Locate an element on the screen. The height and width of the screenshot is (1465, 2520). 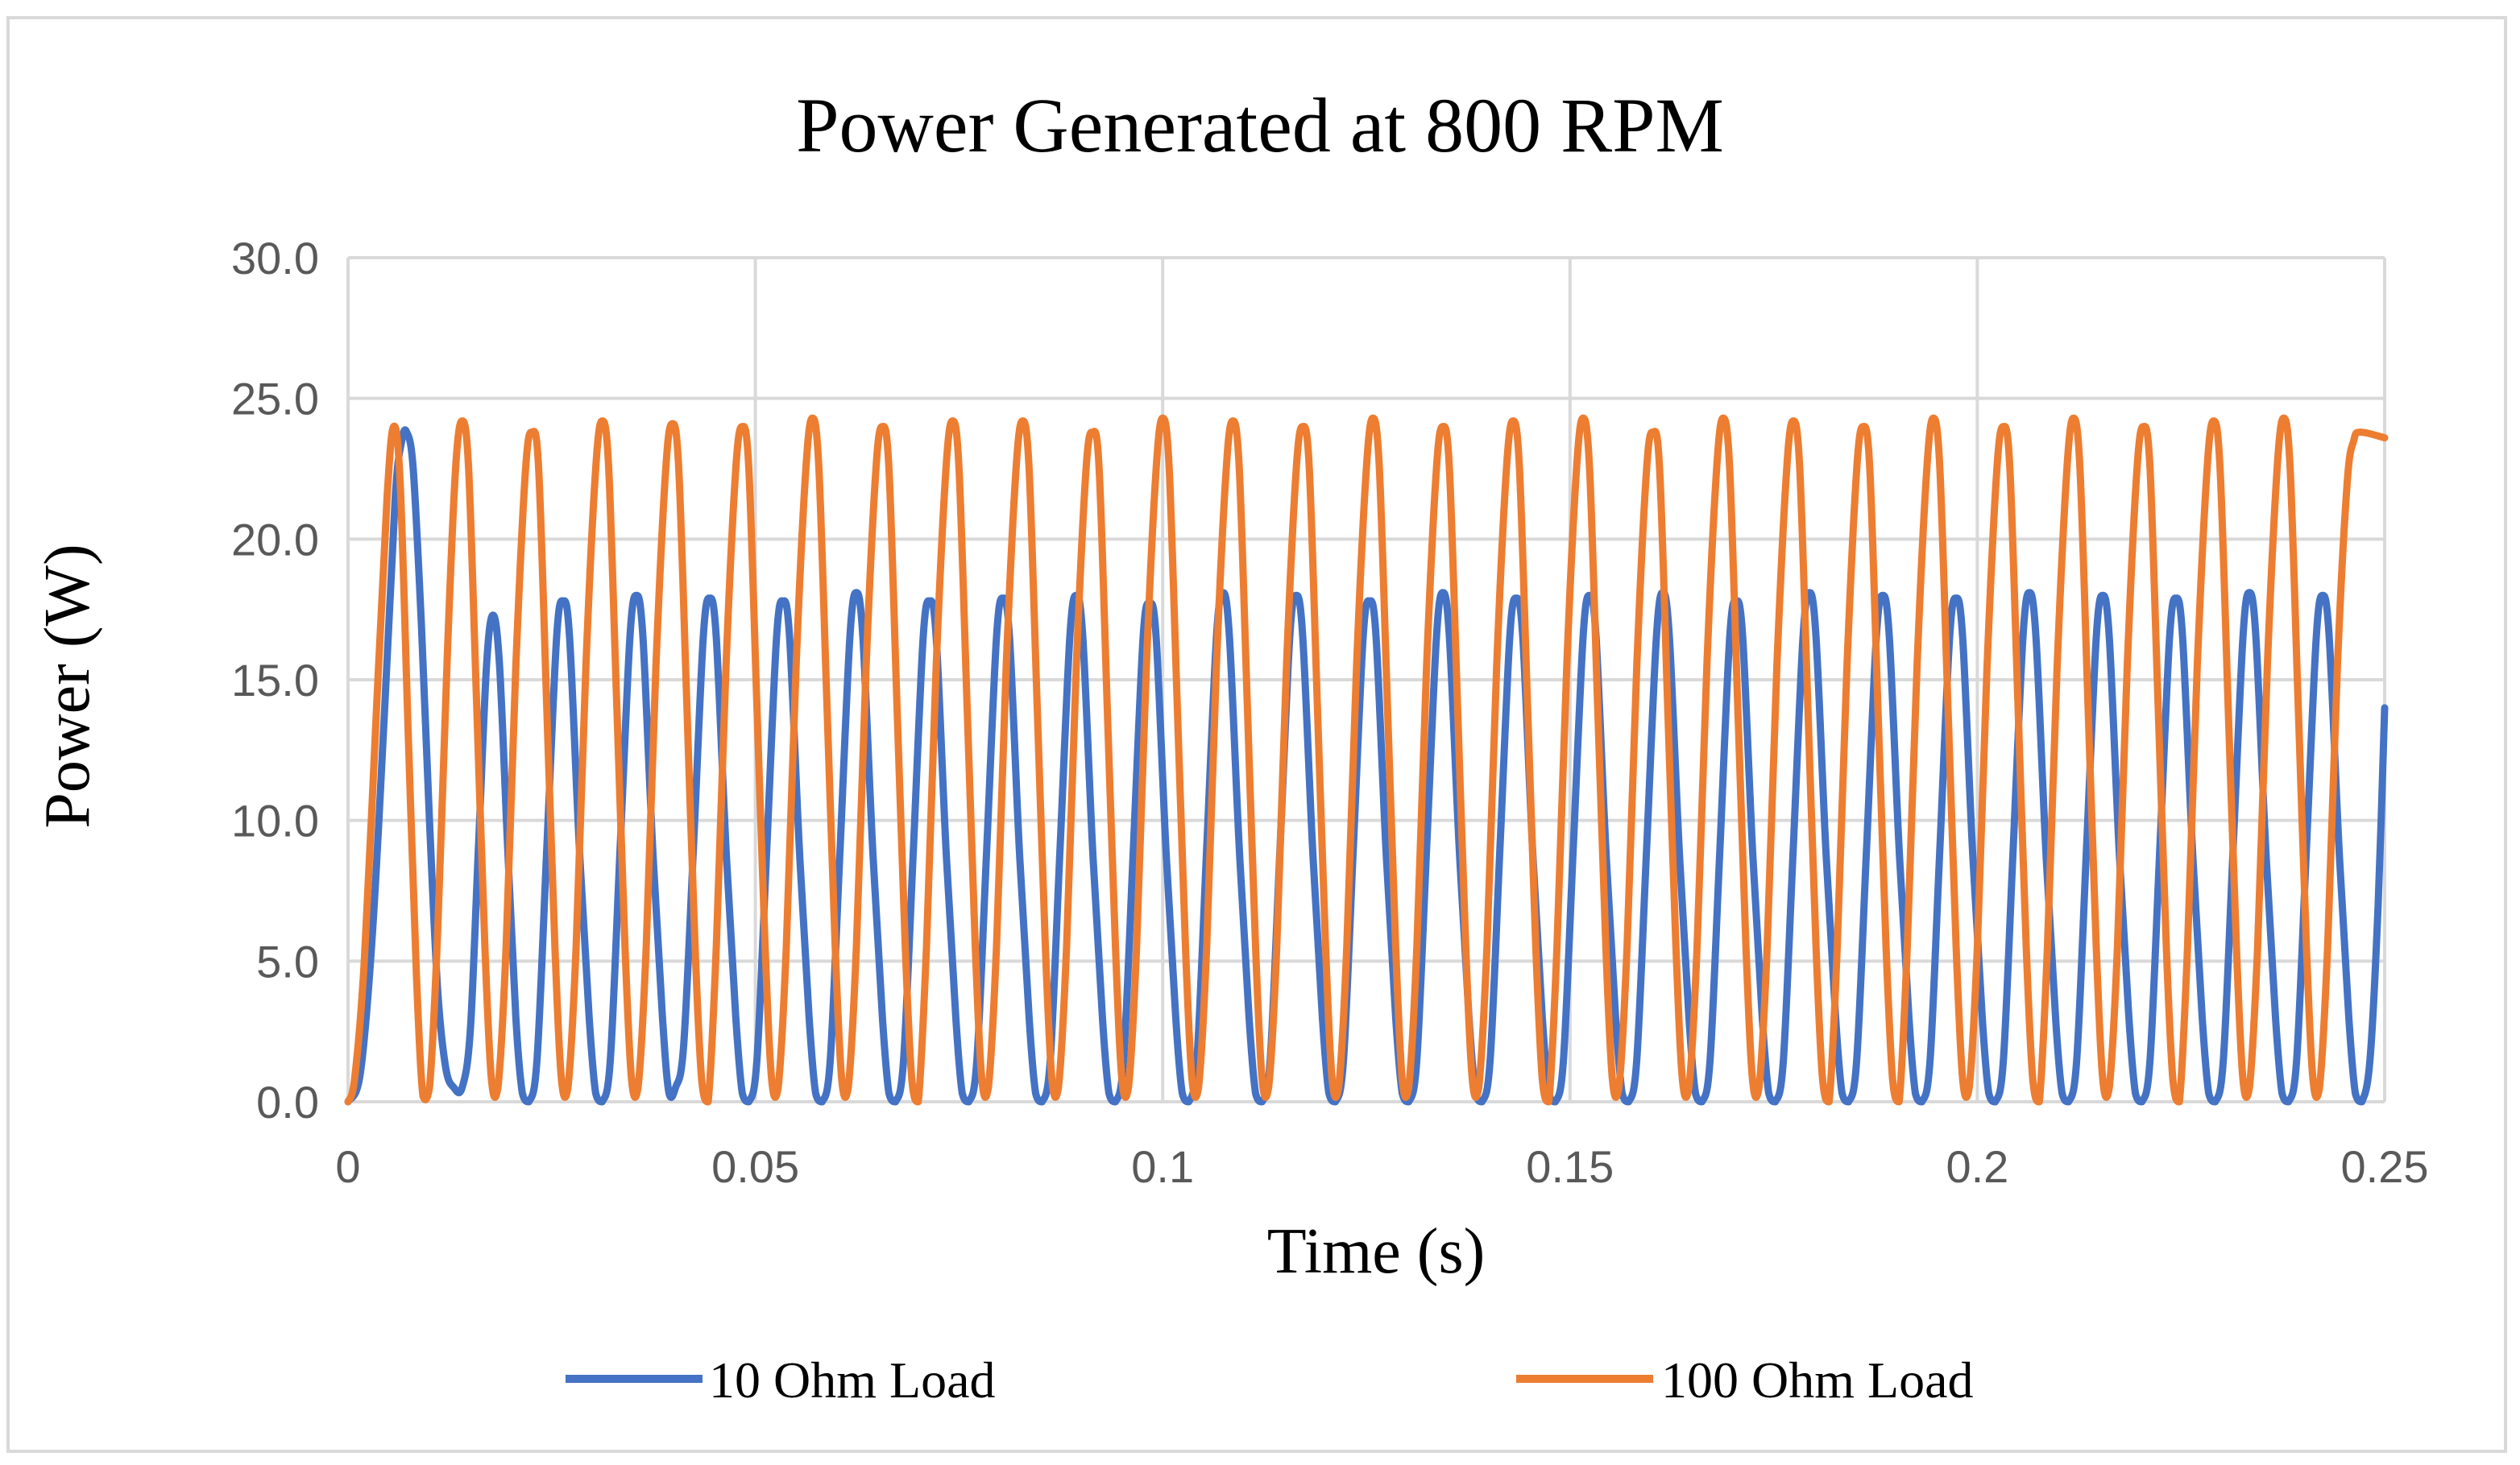
y-axis-title: Power (W) is located at coordinates (67, 686).